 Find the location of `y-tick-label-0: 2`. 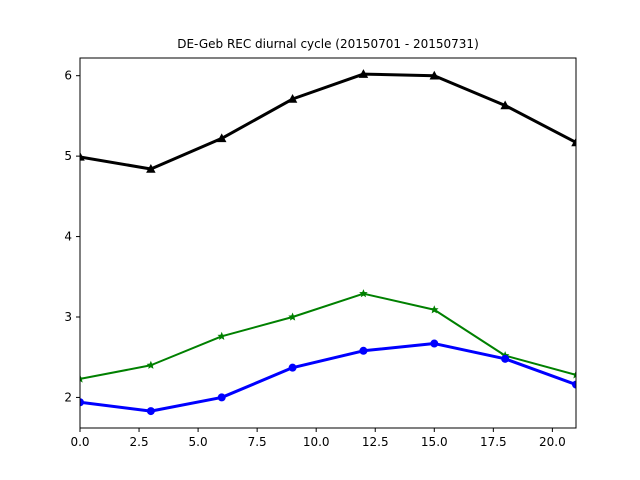

y-tick-label-0: 2 is located at coordinates (68, 397).